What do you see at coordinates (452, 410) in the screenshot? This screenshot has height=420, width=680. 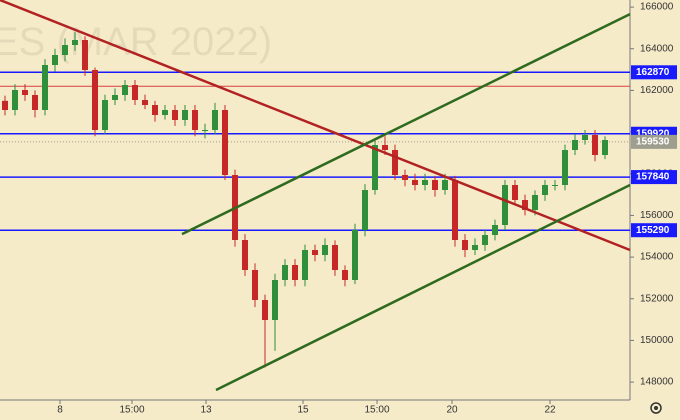 I see `x-tick-label: 20` at bounding box center [452, 410].